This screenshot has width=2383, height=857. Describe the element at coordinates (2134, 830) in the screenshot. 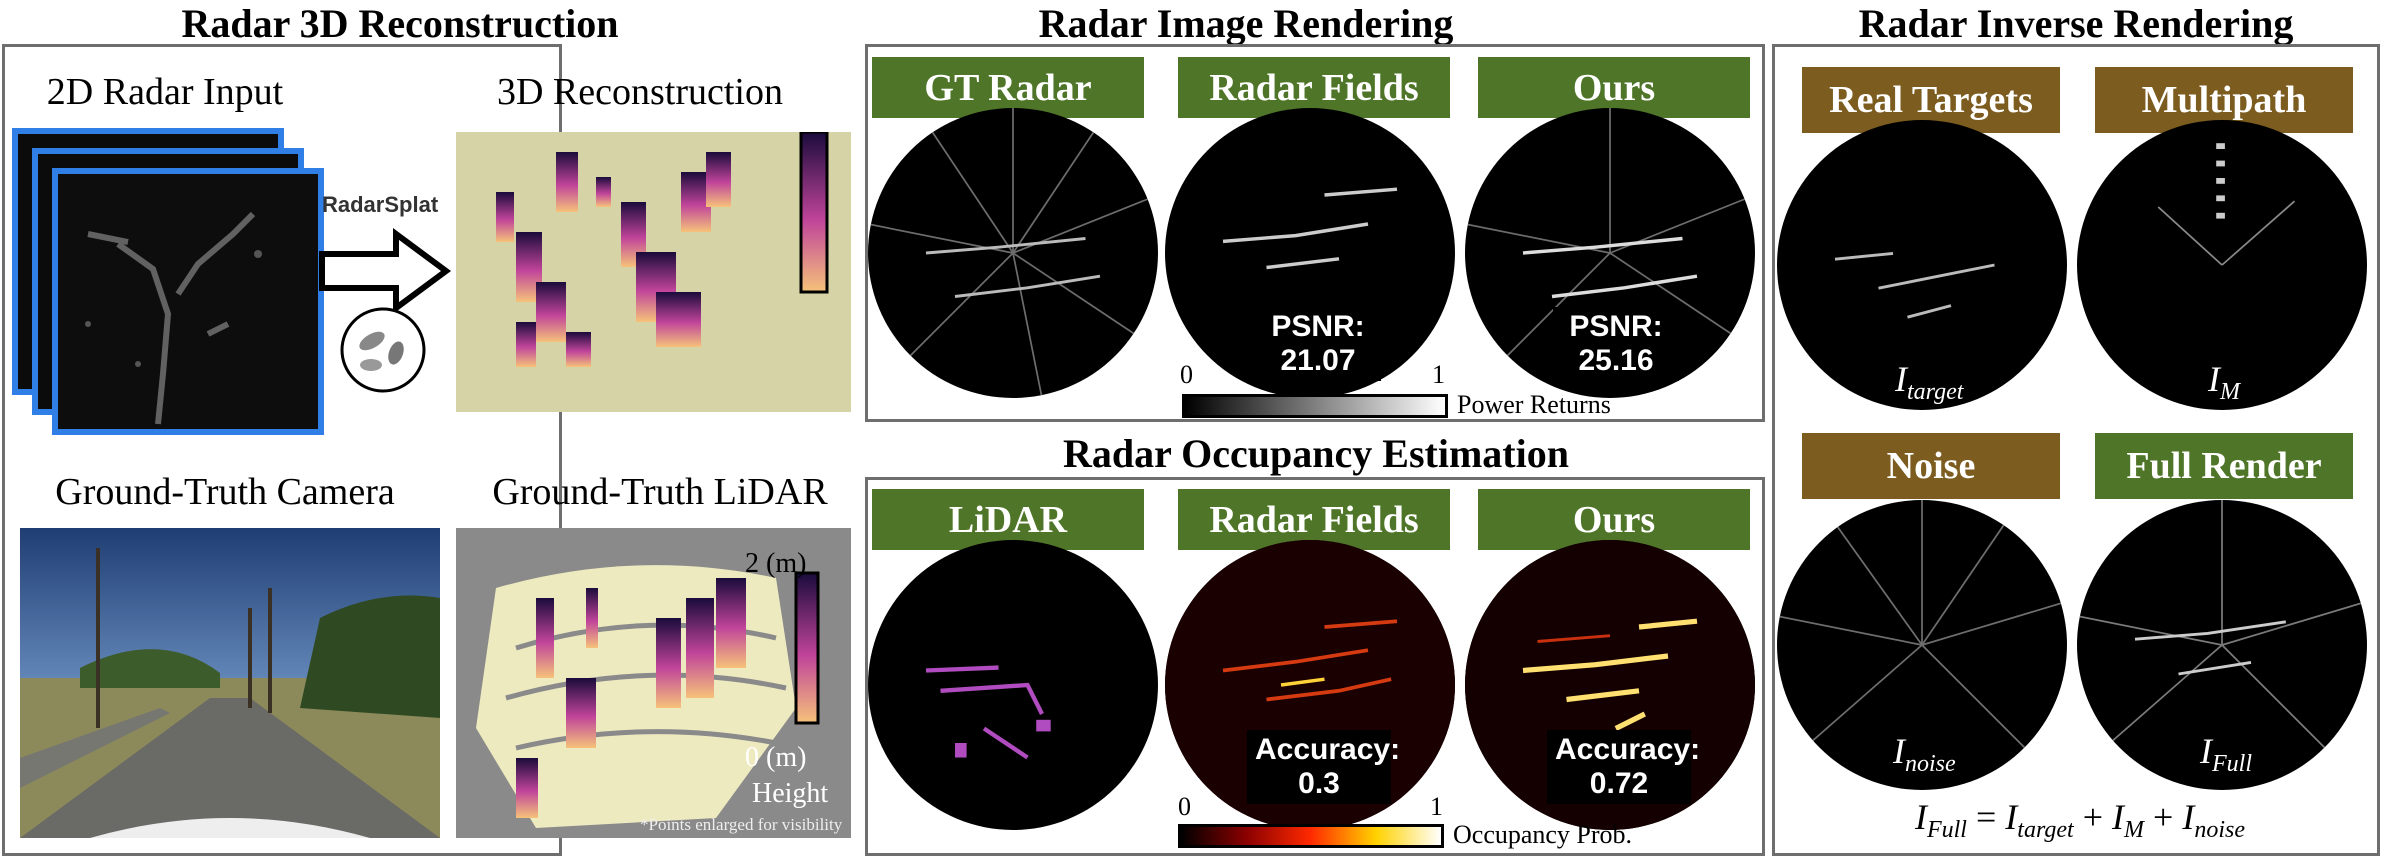

I see `eq-sub-m: M` at that location.